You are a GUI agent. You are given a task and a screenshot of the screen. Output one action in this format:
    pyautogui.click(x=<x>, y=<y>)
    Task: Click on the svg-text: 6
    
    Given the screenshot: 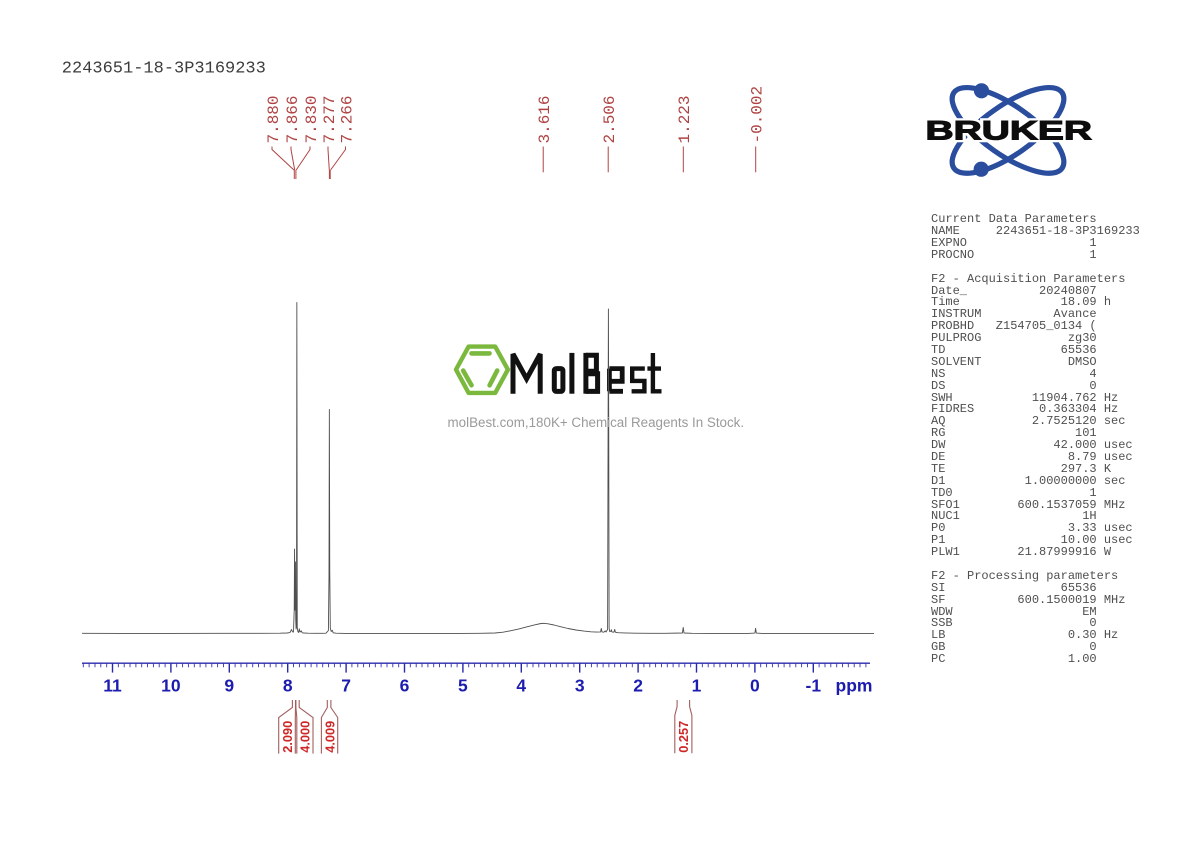 What is the action you would take?
    pyautogui.click(x=405, y=685)
    